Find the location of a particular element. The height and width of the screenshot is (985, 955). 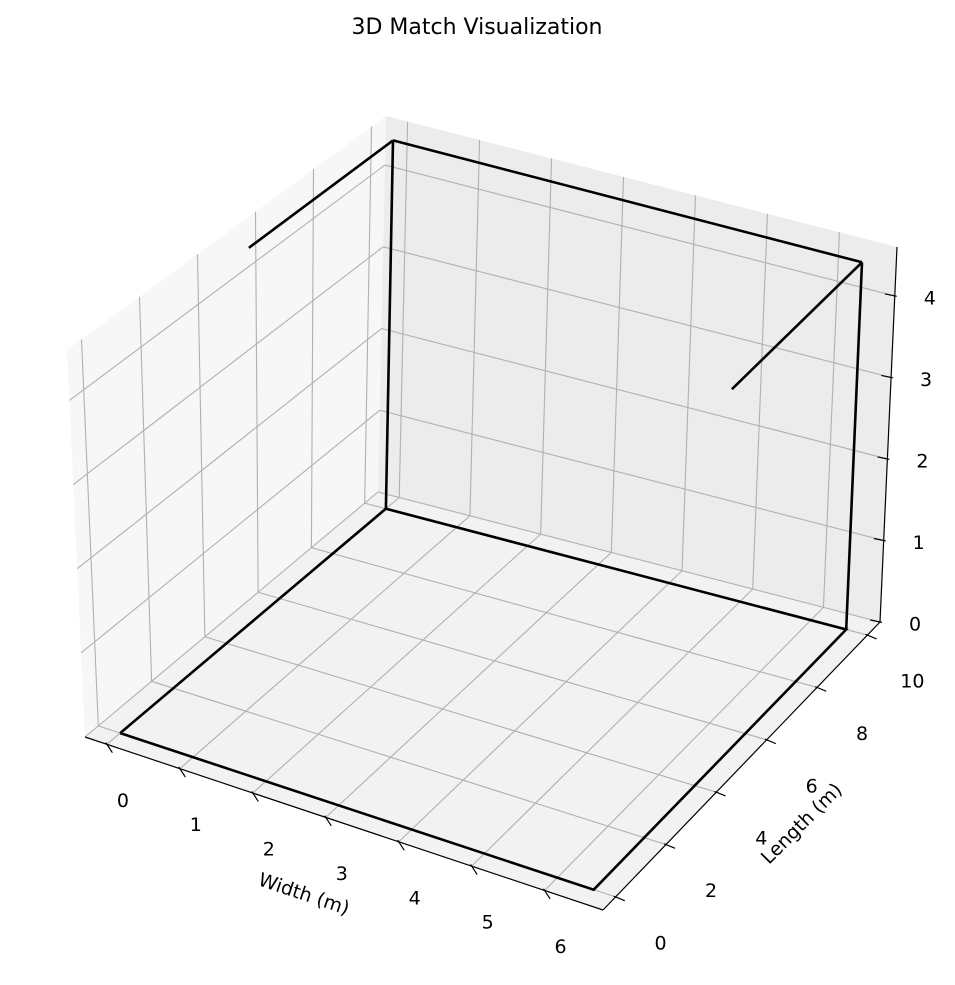

y-tick-10-mark is located at coordinates (871, 636).